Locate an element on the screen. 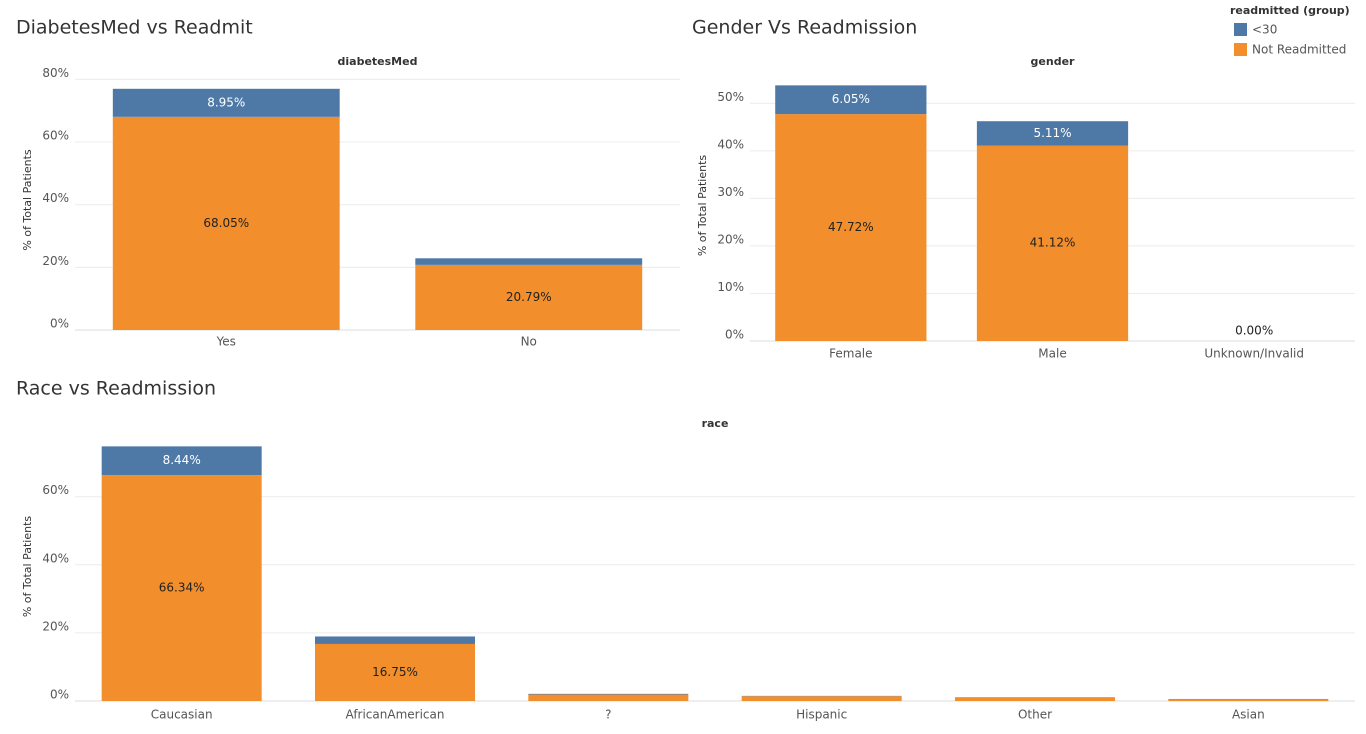  y-tick-label: 80% is located at coordinates (55, 73).